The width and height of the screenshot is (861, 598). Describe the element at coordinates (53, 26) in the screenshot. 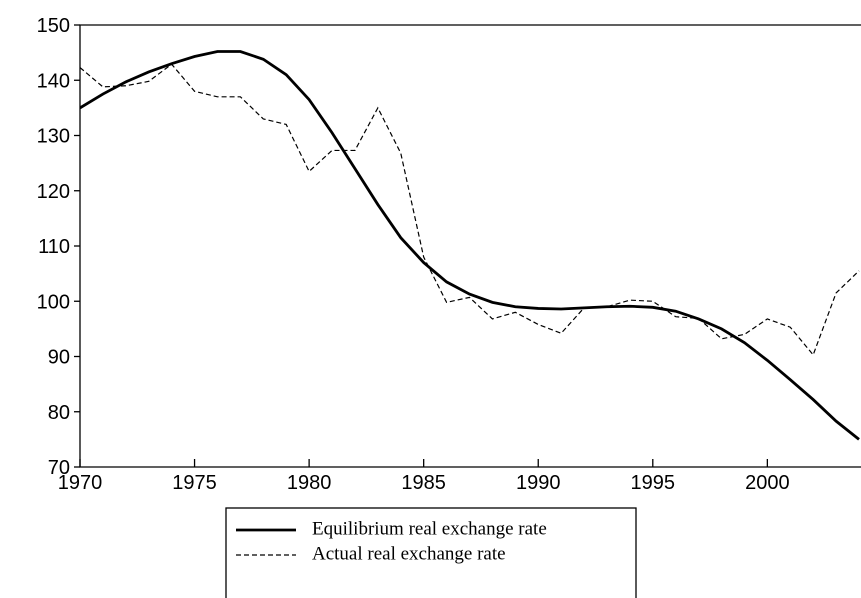

I see `y-tick-label: 150` at that location.